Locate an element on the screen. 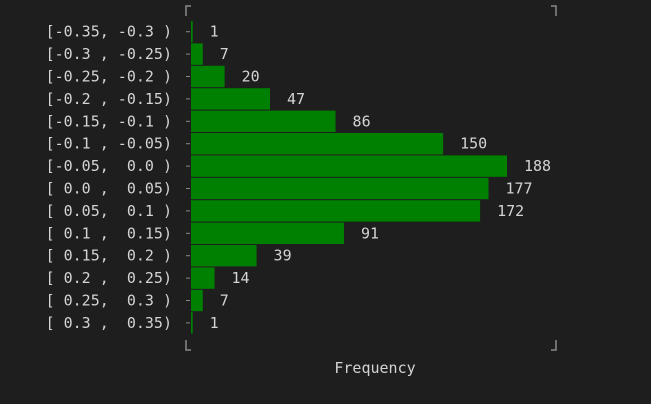 This screenshot has height=404, width=651. value-label: 47 is located at coordinates (296, 99).